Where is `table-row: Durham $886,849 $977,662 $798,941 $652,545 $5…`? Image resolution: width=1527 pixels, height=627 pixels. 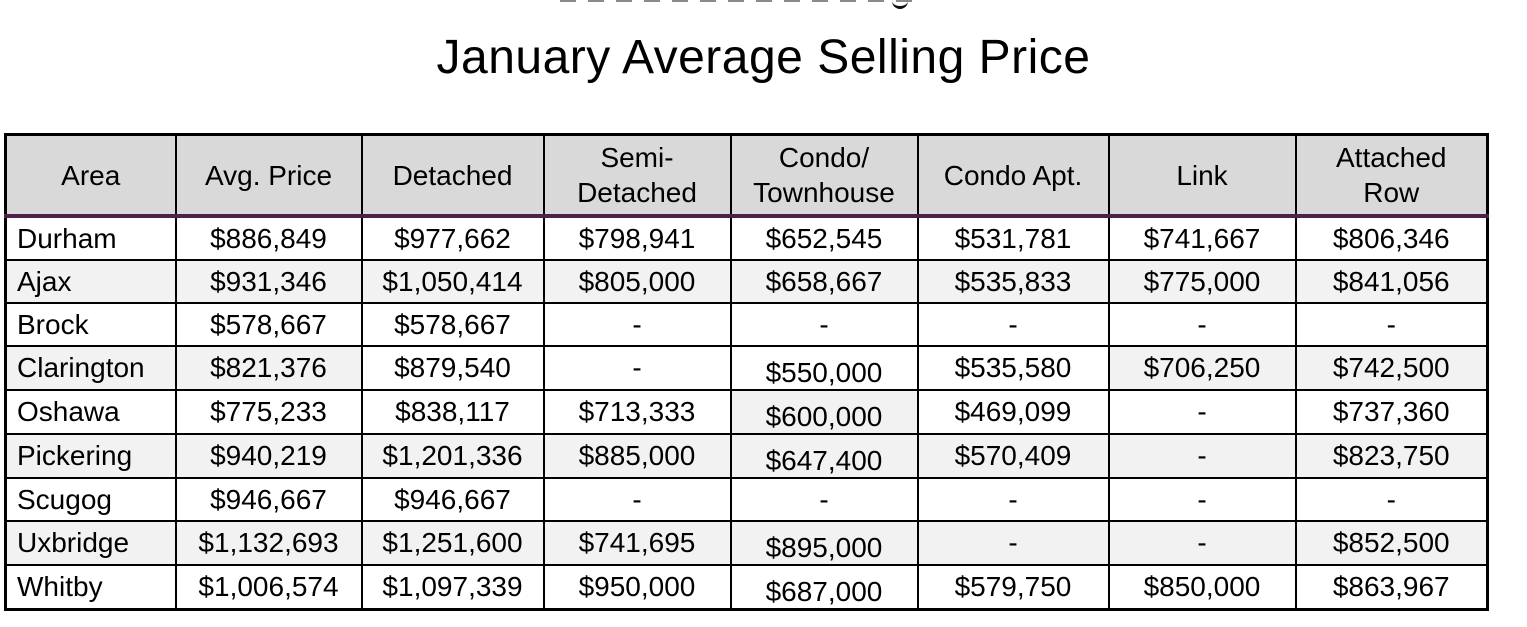
table-row: Durham $886,849 $977,662 $798,941 $652,545 $5… is located at coordinates (746, 238).